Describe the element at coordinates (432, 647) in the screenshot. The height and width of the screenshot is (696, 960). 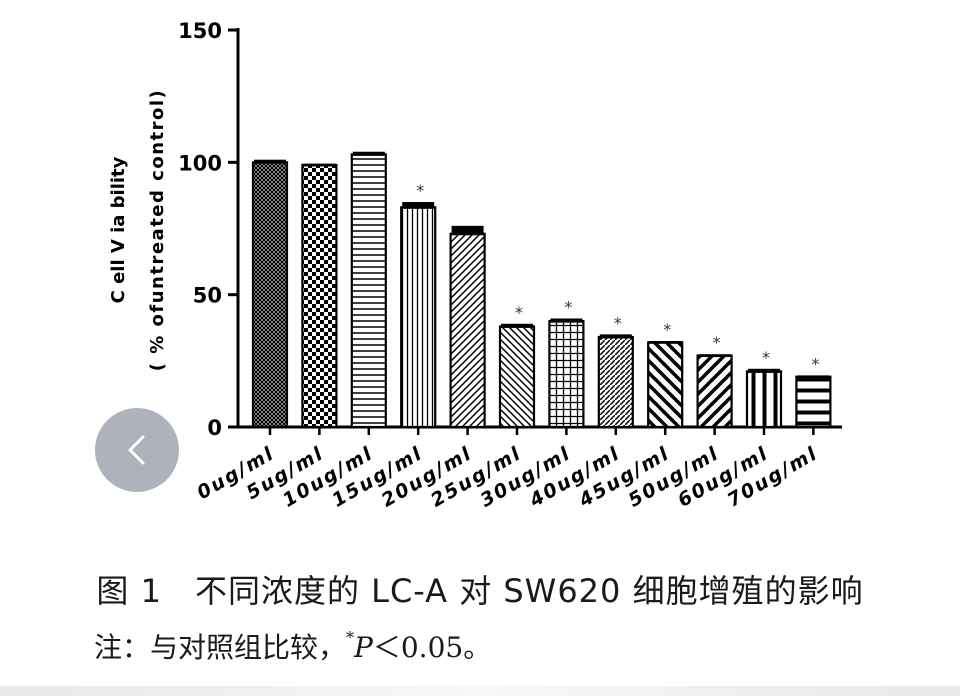
I see `note-rest: ＜0.05。` at that location.